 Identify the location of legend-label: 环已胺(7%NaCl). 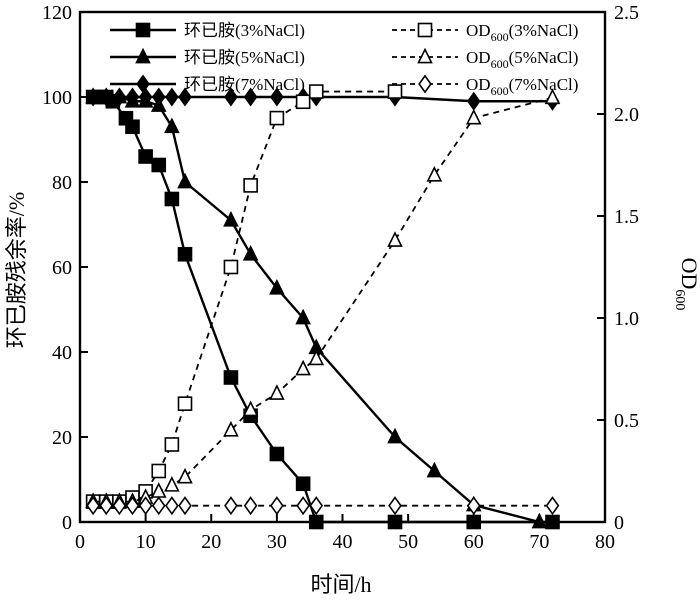
(244, 84).